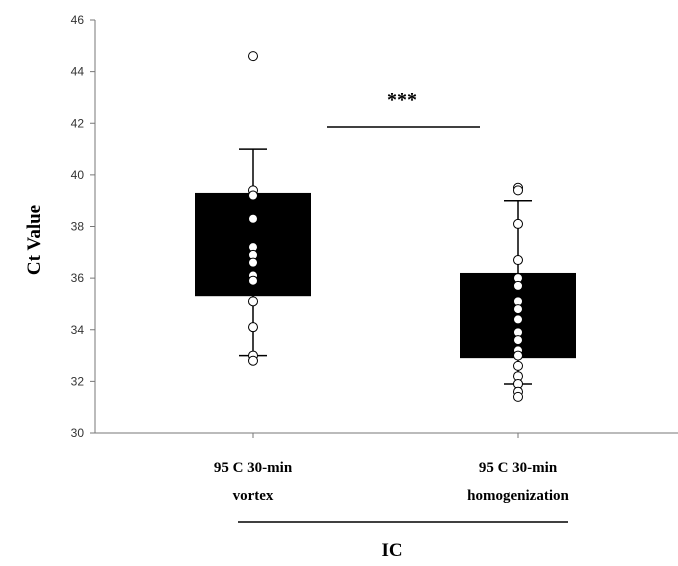 The image size is (678, 566). What do you see at coordinates (78, 433) in the screenshot?
I see `y-tick-label: 30` at bounding box center [78, 433].